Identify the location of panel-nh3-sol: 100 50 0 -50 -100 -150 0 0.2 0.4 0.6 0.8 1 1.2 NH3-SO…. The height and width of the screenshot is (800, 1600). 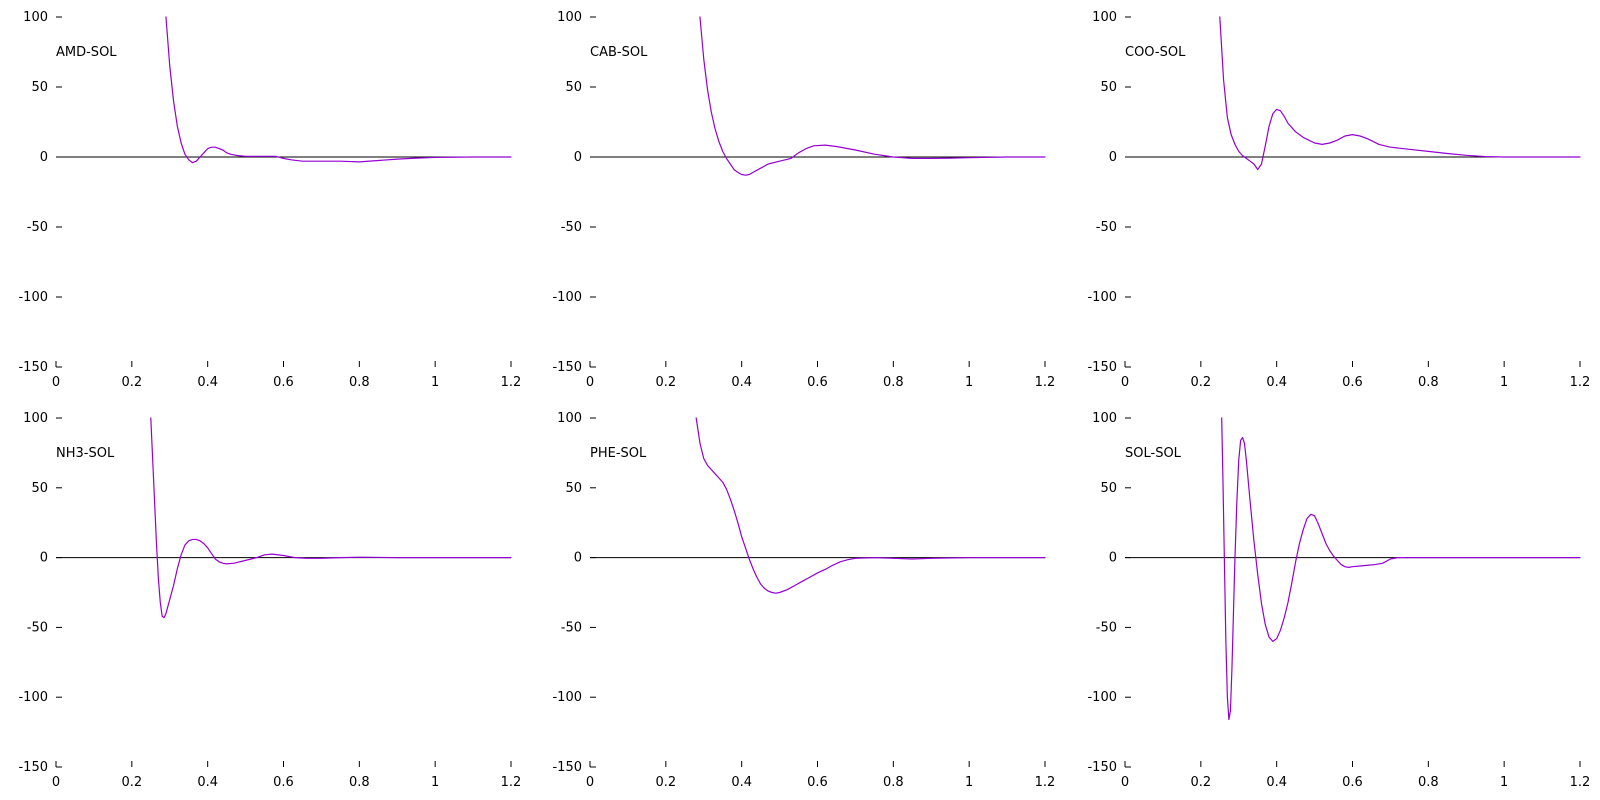
(269, 600).